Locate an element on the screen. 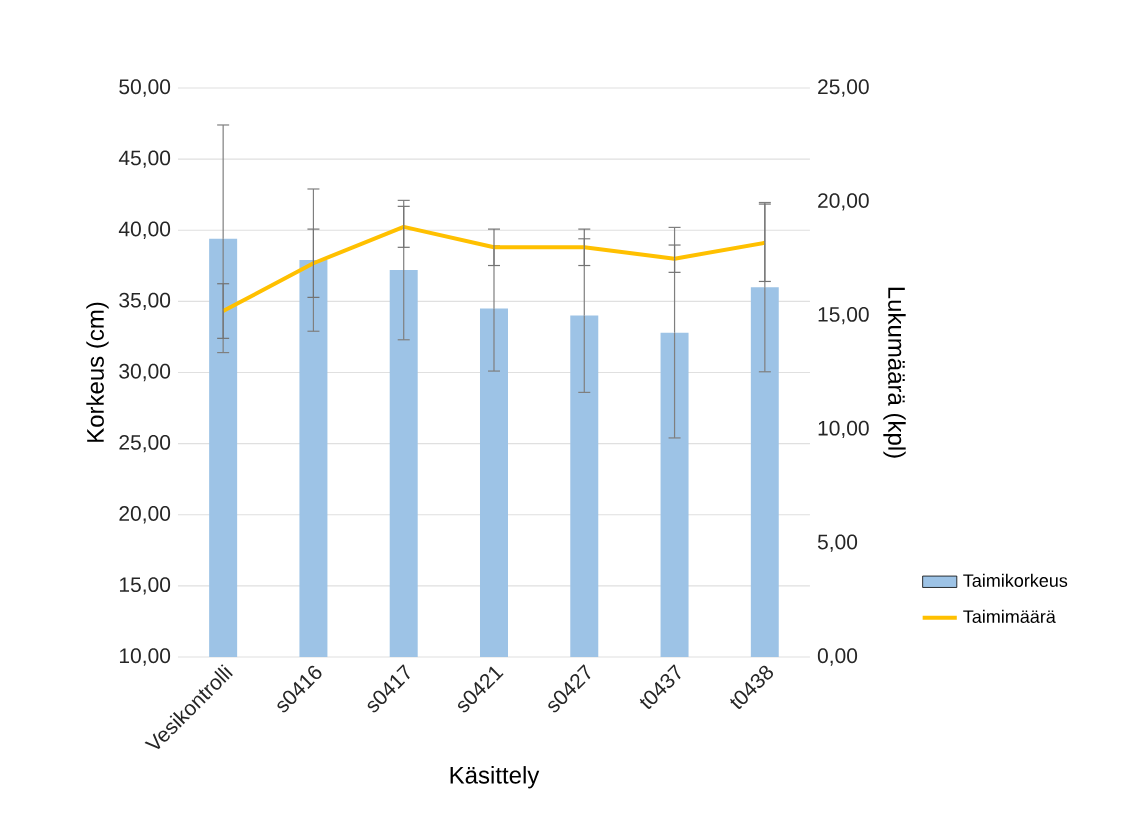 The height and width of the screenshot is (829, 1148). y2-tick-label: 10,00 is located at coordinates (843, 429).